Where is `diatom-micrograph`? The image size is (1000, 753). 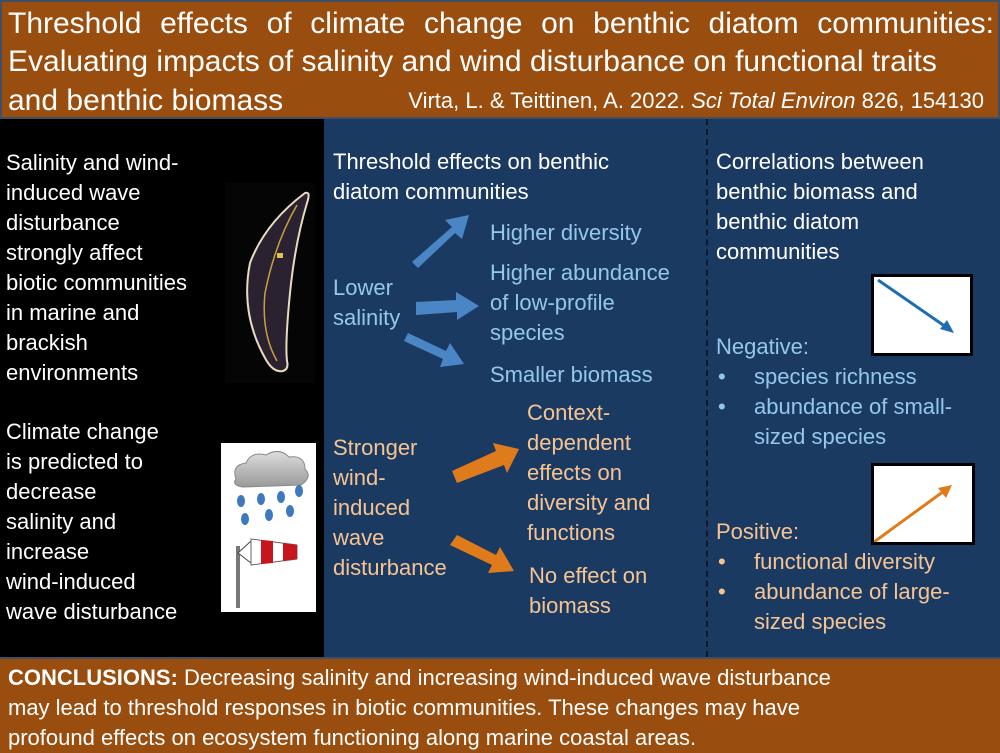
diatom-micrograph is located at coordinates (270, 283).